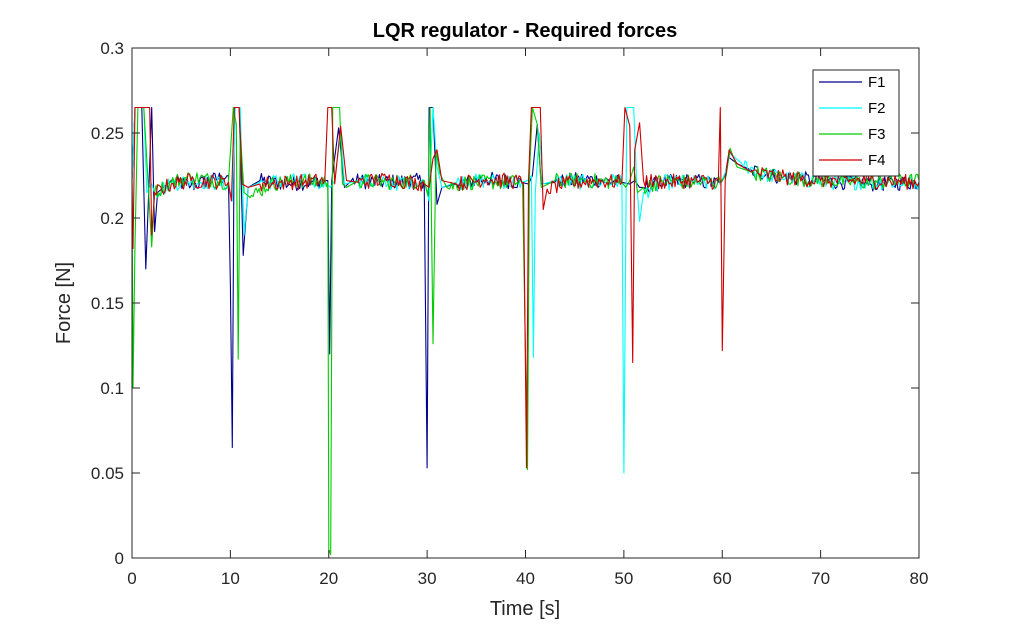  I want to click on y-tick-label: 0.3, so click(112, 48).